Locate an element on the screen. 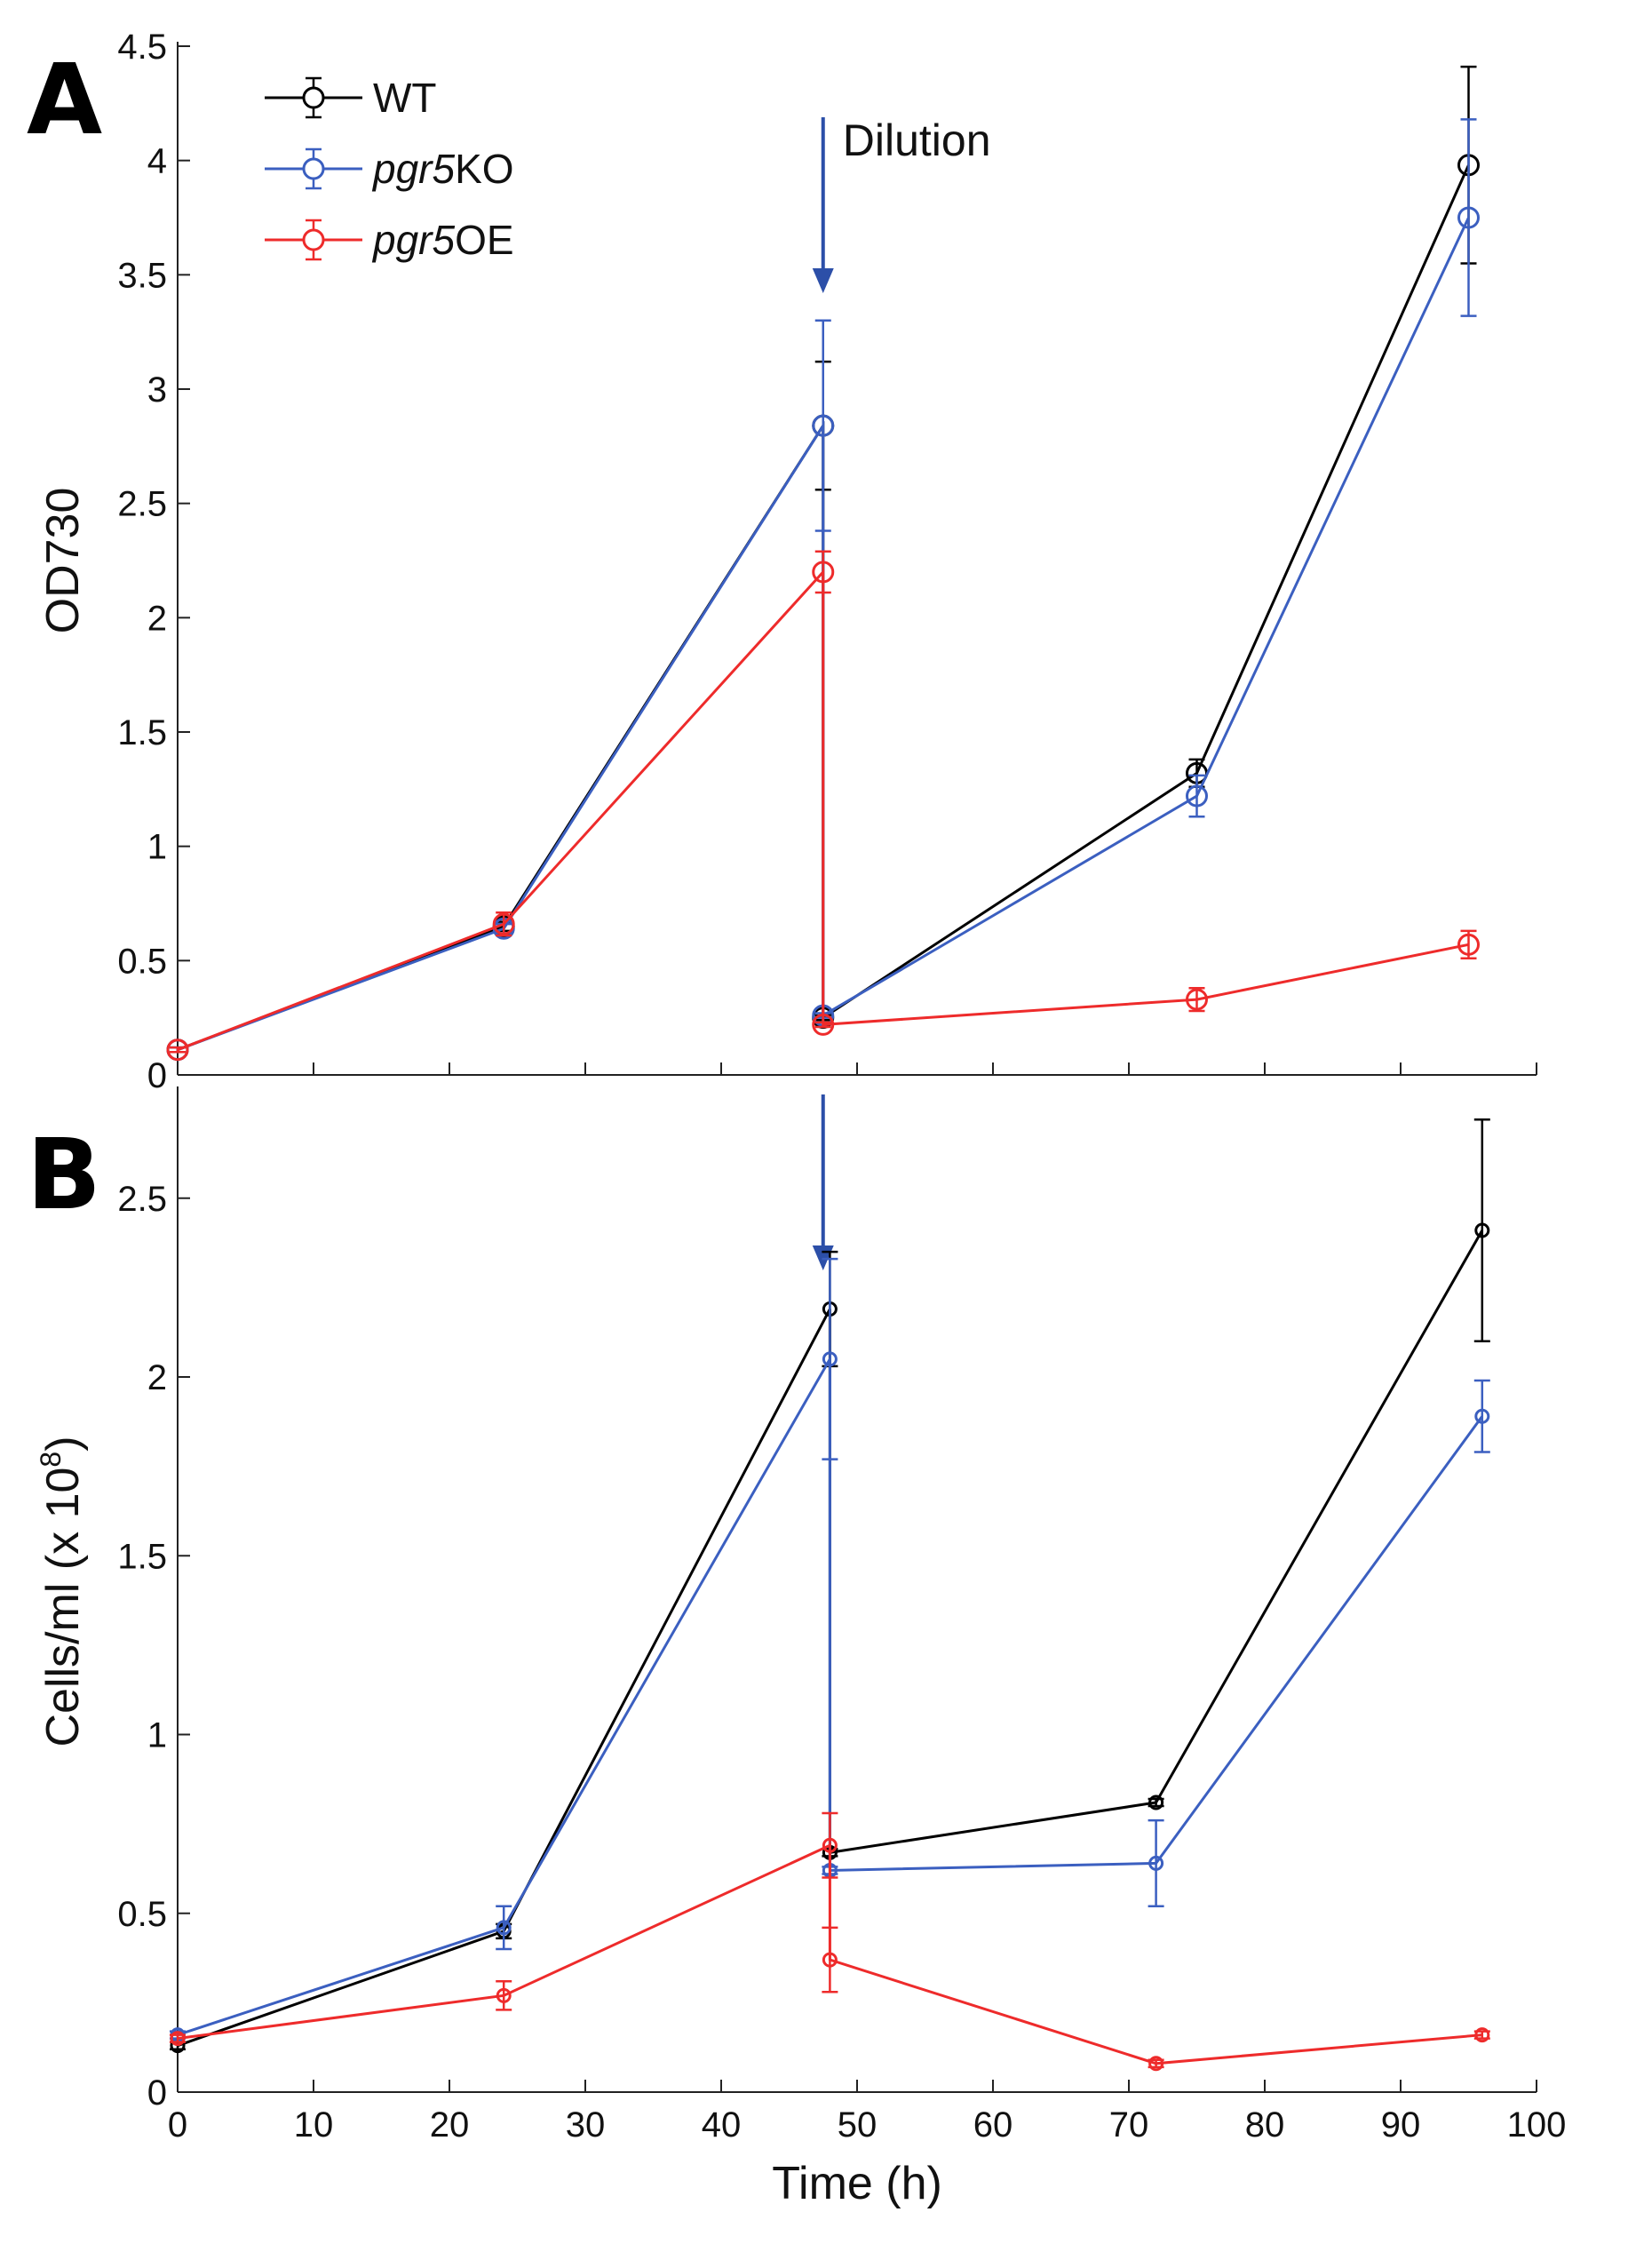 The width and height of the screenshot is (1628, 2268). legend-label-oe: pgr5OE is located at coordinates (442, 240).